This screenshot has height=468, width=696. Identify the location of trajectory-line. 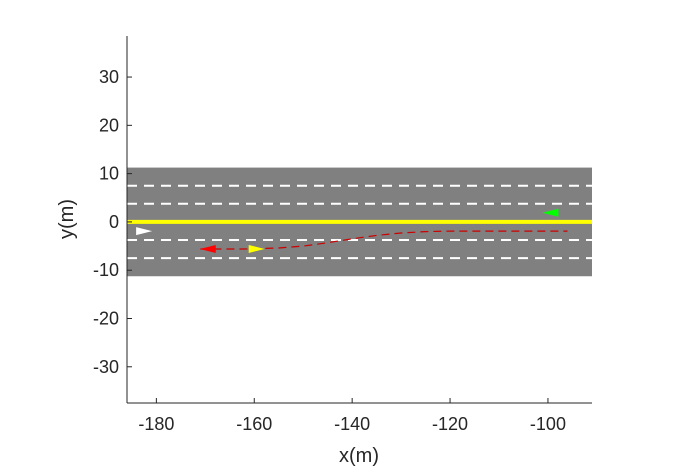
(384, 240).